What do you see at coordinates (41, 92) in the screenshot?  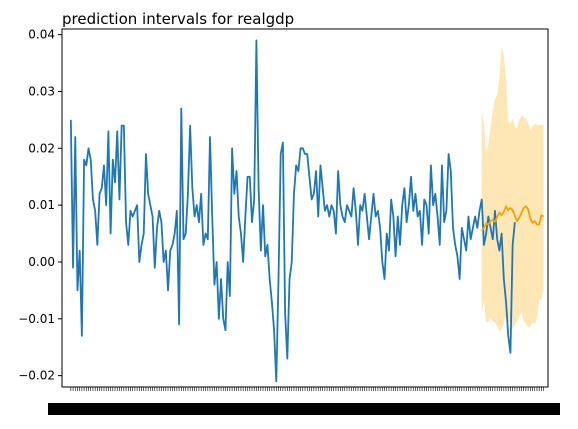 I see `y-tick-label: 0.03` at bounding box center [41, 92].